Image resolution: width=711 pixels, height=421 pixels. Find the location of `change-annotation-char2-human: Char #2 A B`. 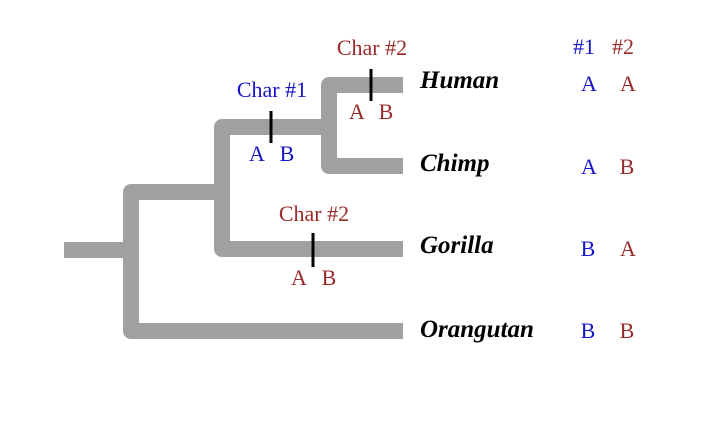

change-annotation-char2-human: Char #2 A B is located at coordinates (372, 79).